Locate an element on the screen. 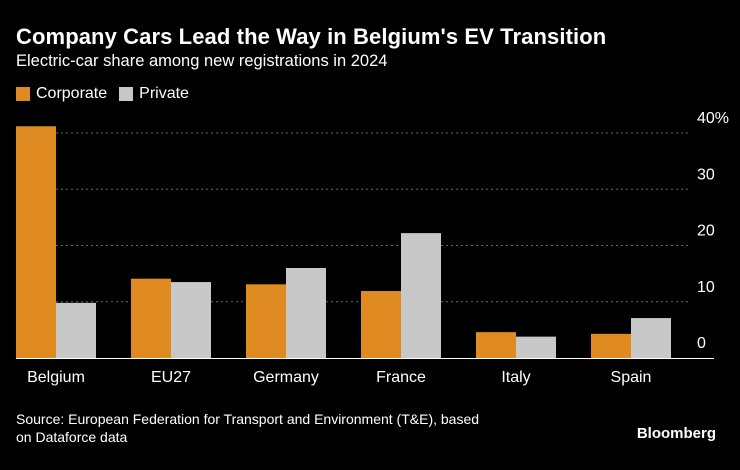  x-tick-label-italy: Italy is located at coordinates (515, 377).